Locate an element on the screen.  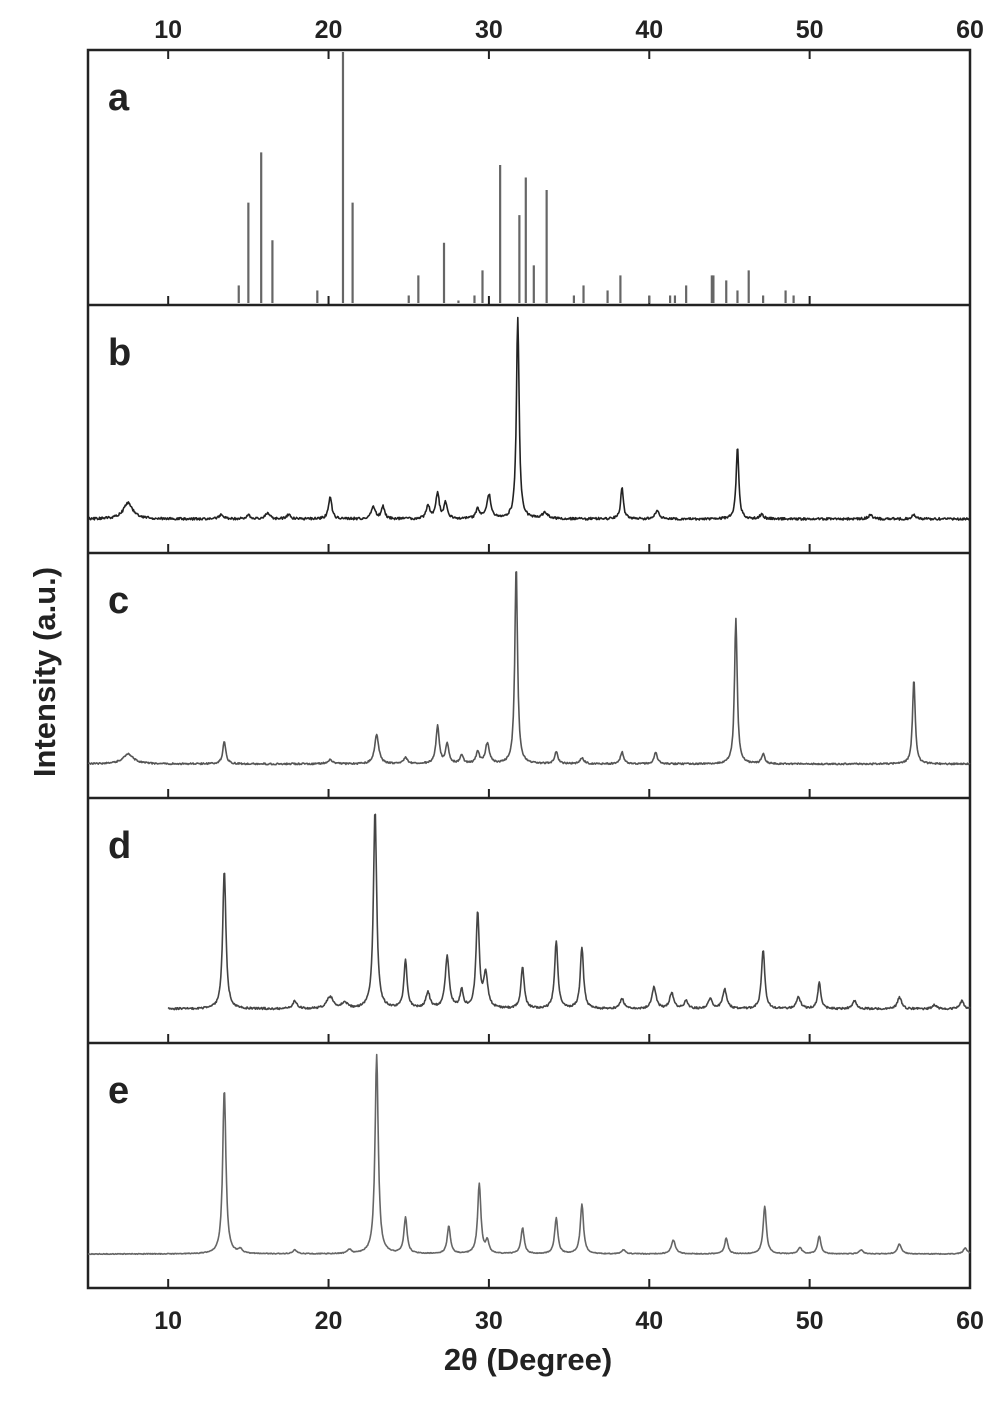
x-tick-label-top: 10 is located at coordinates (168, 30).